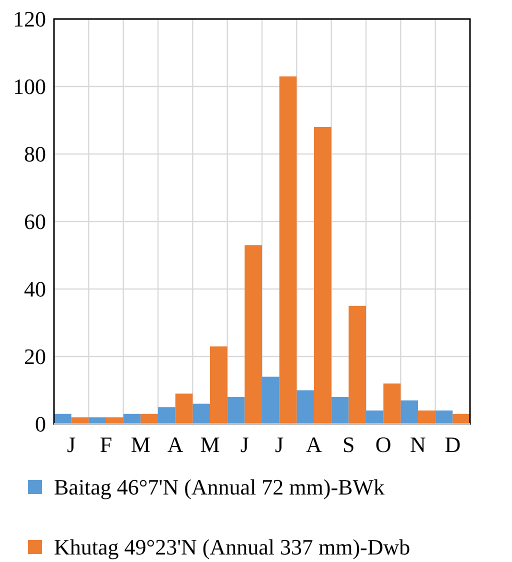  Describe the element at coordinates (452, 444) in the screenshot. I see `x-tick-label: D` at that location.